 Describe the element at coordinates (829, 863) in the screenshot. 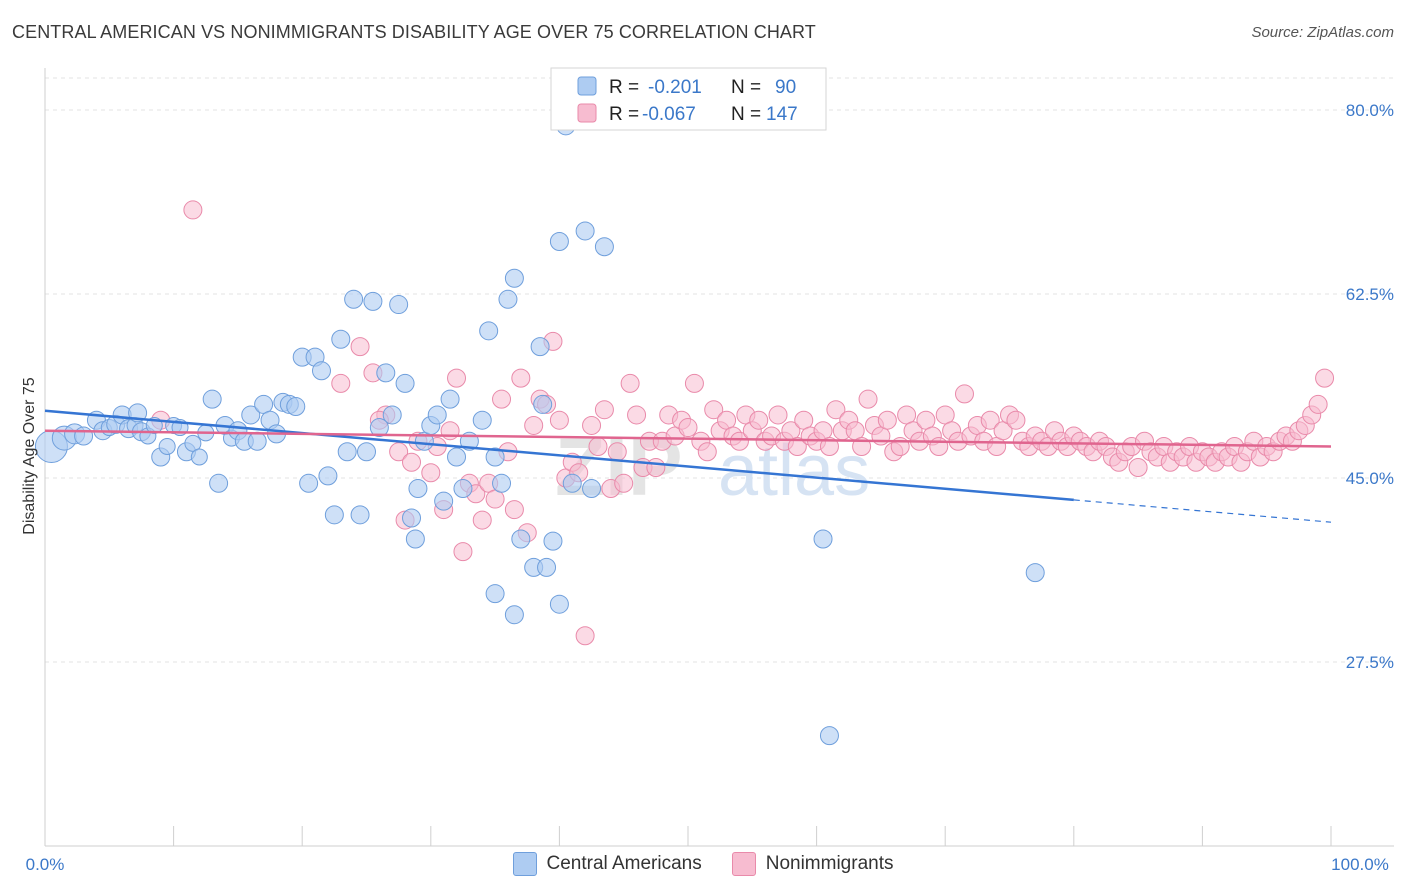

I see `legend-label-nonimmigrants: Nonimmigrants` at that location.